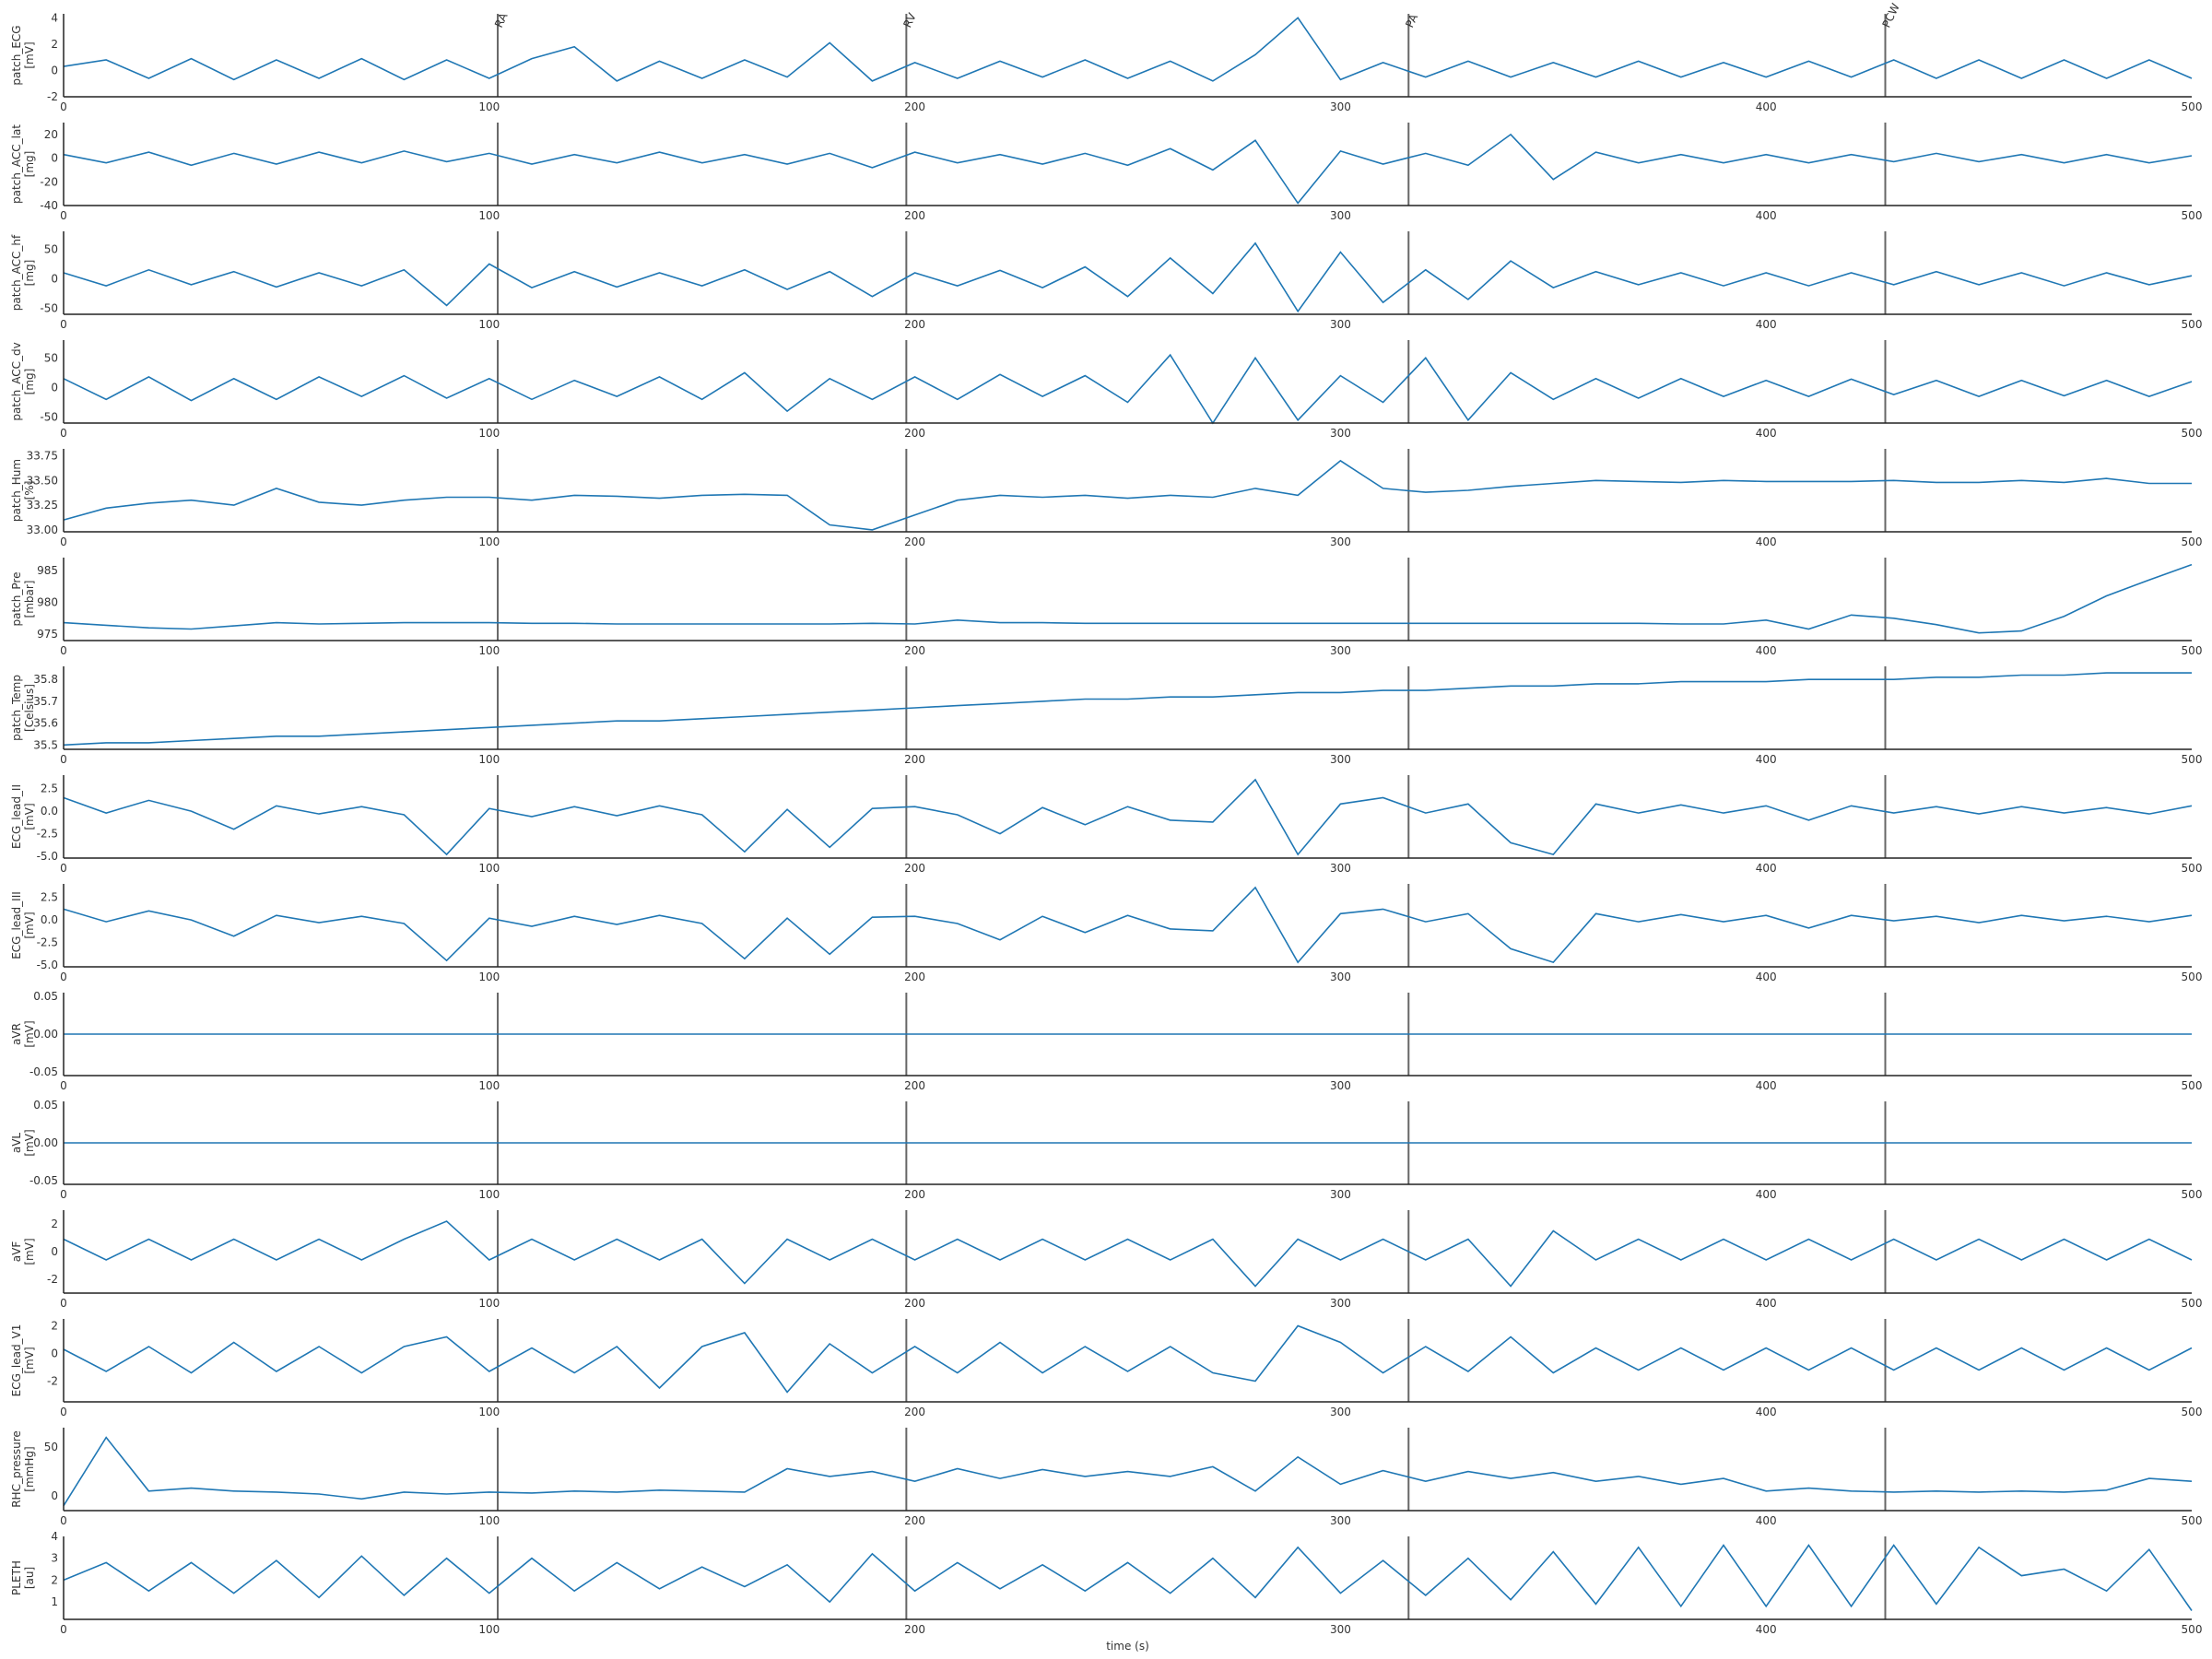 This screenshot has height=1659, width=2212. What do you see at coordinates (42, 456) in the screenshot?
I see `y-tick-label: 33.75` at bounding box center [42, 456].